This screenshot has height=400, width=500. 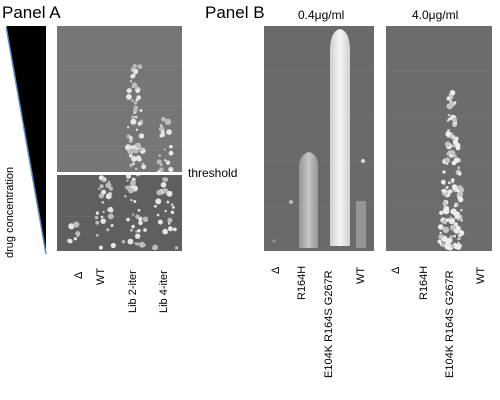 I want to click on drug-wedge-edge, so click(x=26, y=140).